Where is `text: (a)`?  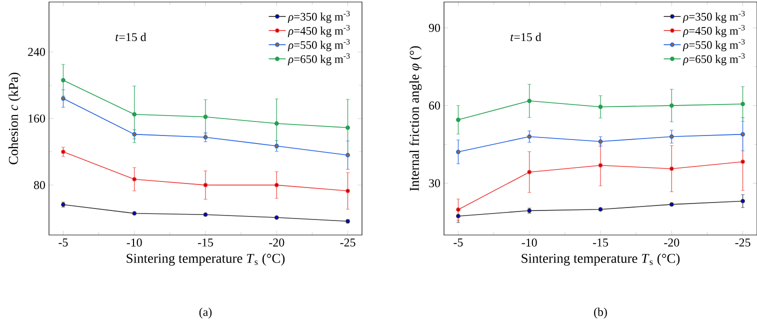
text: (a) is located at coordinates (205, 313).